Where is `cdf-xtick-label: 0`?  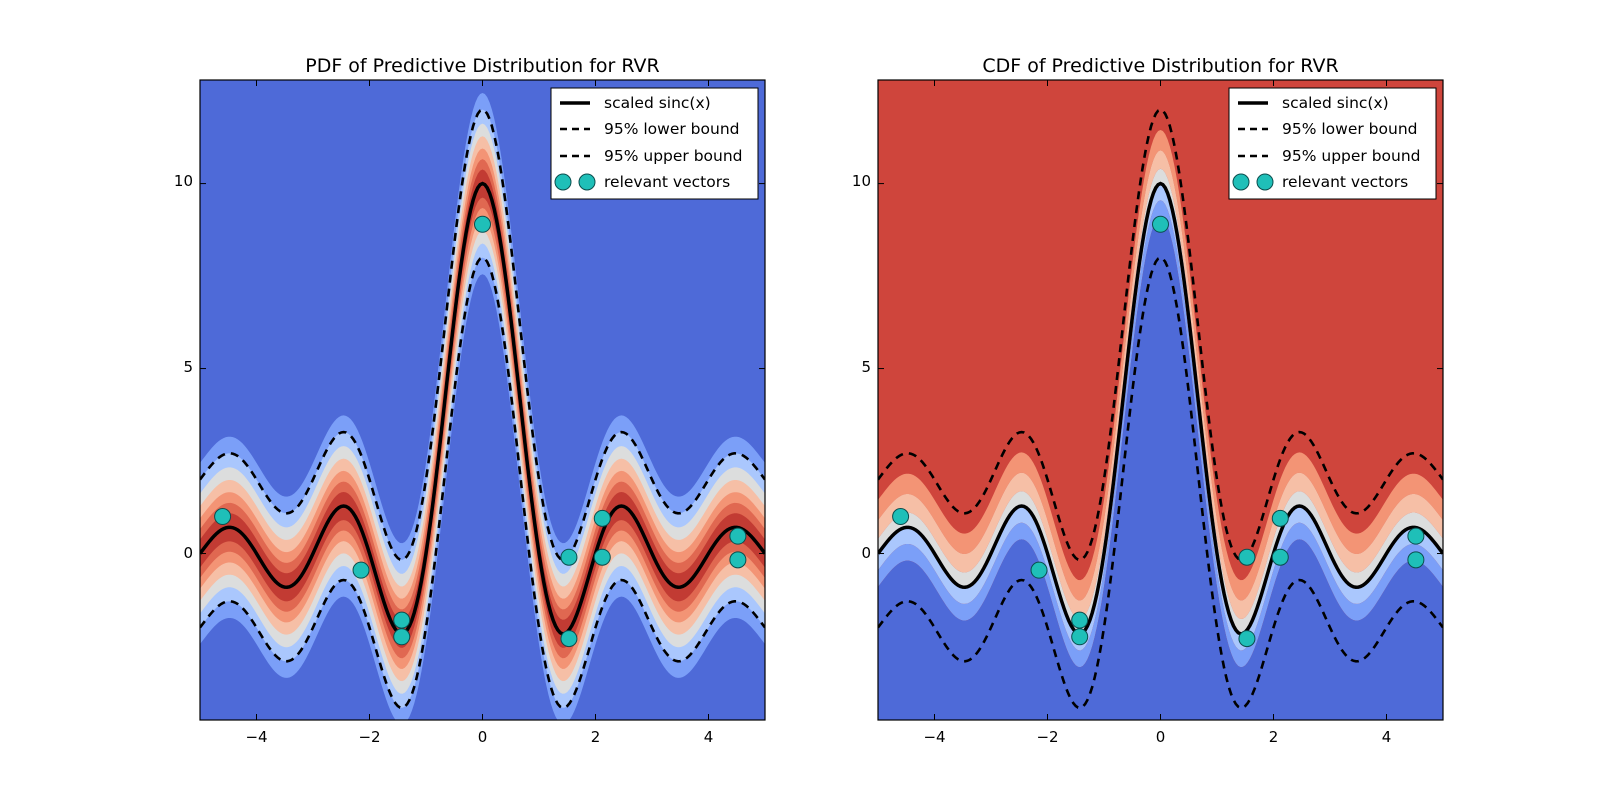
cdf-xtick-label: 0 is located at coordinates (1161, 737).